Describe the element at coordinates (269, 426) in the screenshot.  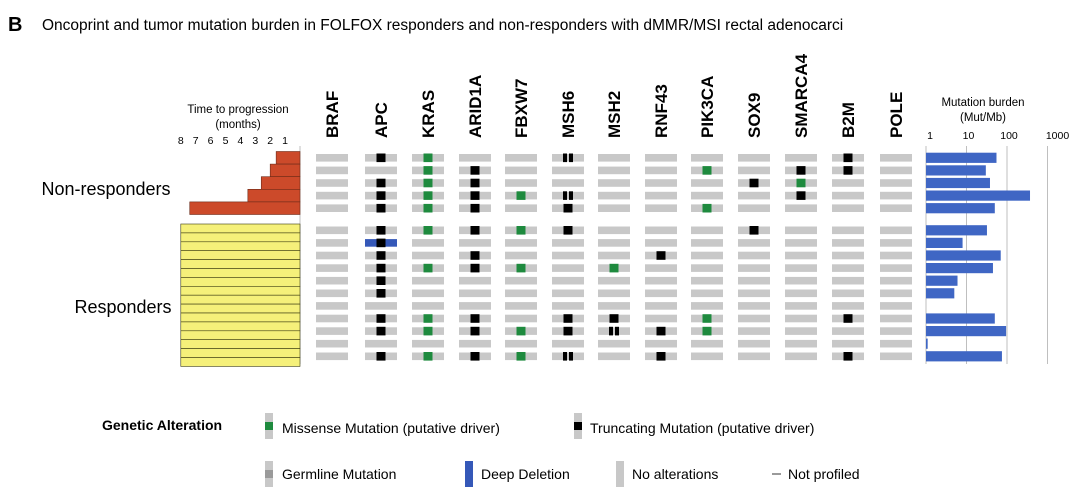
I see `legend-missense-swatch` at that location.